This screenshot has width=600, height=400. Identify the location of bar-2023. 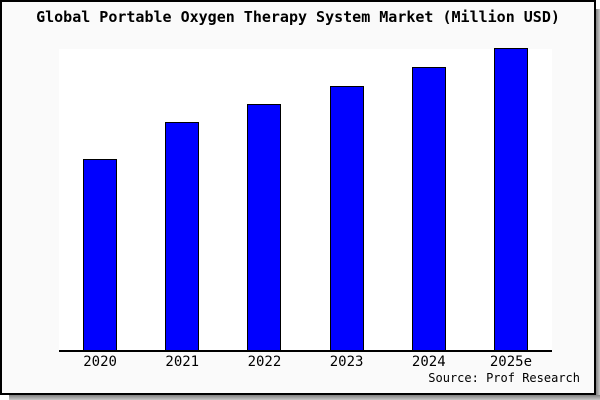
(346, 218).